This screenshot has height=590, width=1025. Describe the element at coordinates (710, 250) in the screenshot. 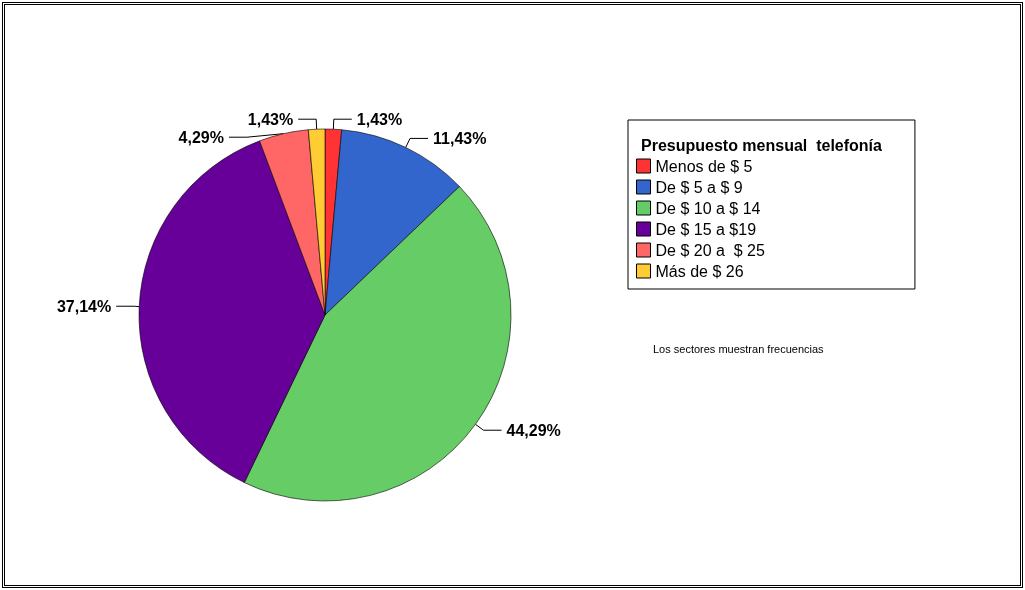

I see `legend-label: De $ 20 a $ 25` at that location.